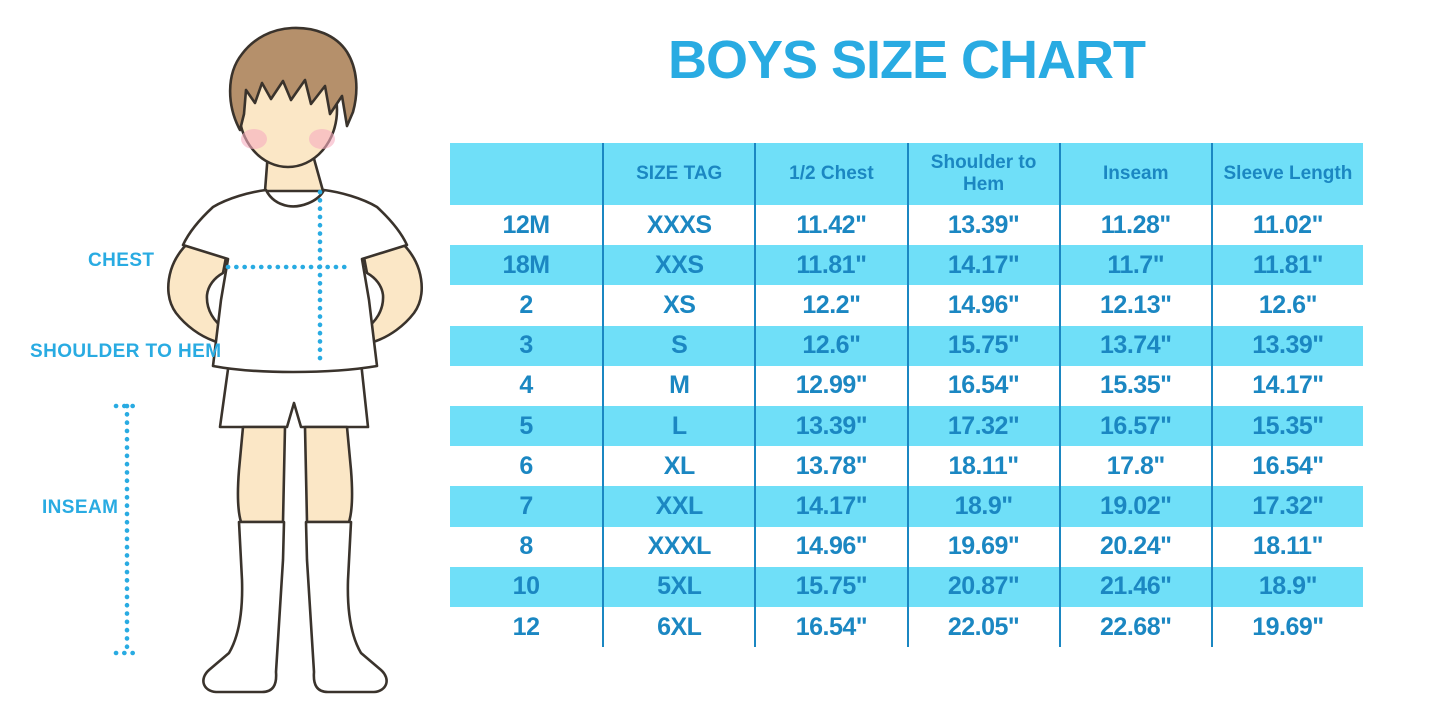  Describe the element at coordinates (328, 474) in the screenshot. I see `right-leg` at that location.